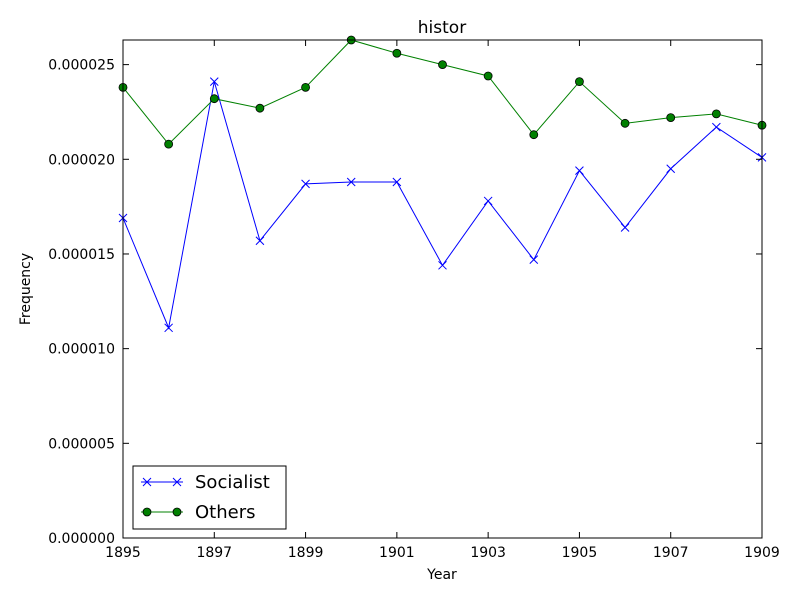 Image resolution: width=800 pixels, height=600 pixels. I want to click on x-tick-label: 1895, so click(123, 553).